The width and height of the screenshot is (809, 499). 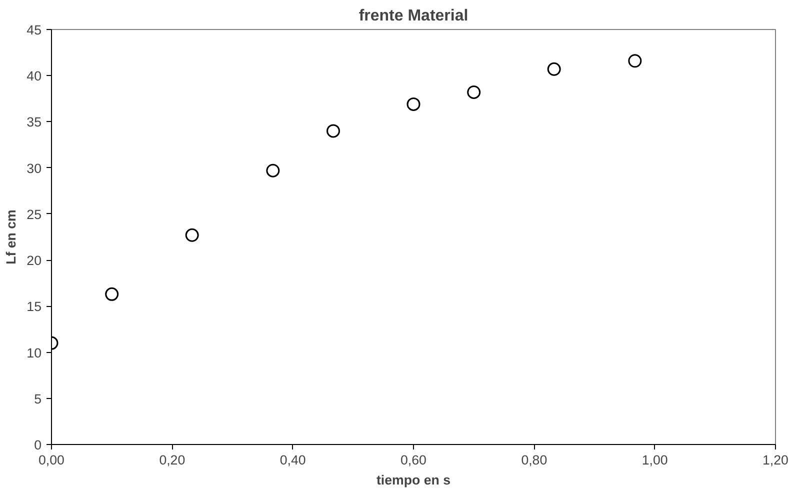 What do you see at coordinates (34, 30) in the screenshot?
I see `y-tick-label: 45` at bounding box center [34, 30].